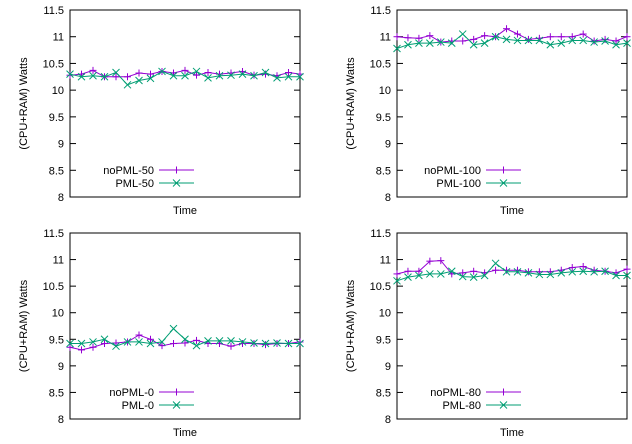 The width and height of the screenshot is (632, 444). Describe the element at coordinates (380, 64) in the screenshot. I see `y-tick-label: 10.5` at that location.